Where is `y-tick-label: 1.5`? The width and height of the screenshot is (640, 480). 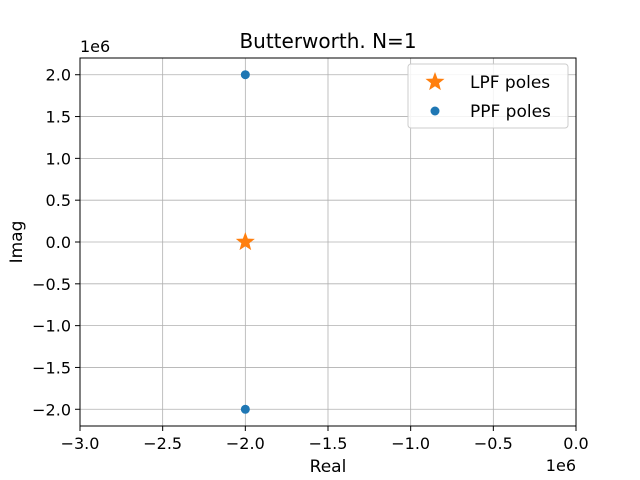
y-tick-label: 1.5 is located at coordinates (58, 117).